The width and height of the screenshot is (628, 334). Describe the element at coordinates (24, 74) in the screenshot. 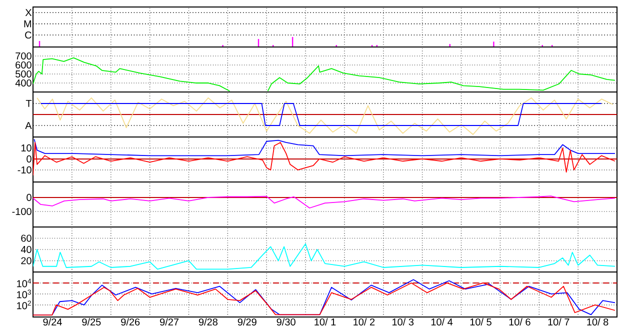

I see `y-tick-label: 500` at that location.